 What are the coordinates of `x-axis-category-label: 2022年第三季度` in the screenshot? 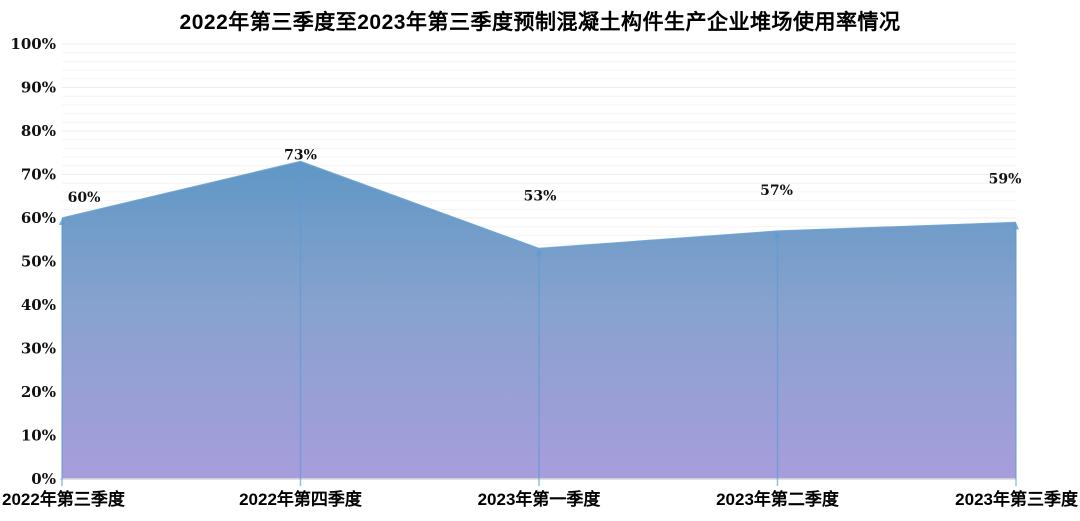 It's located at (64, 499).